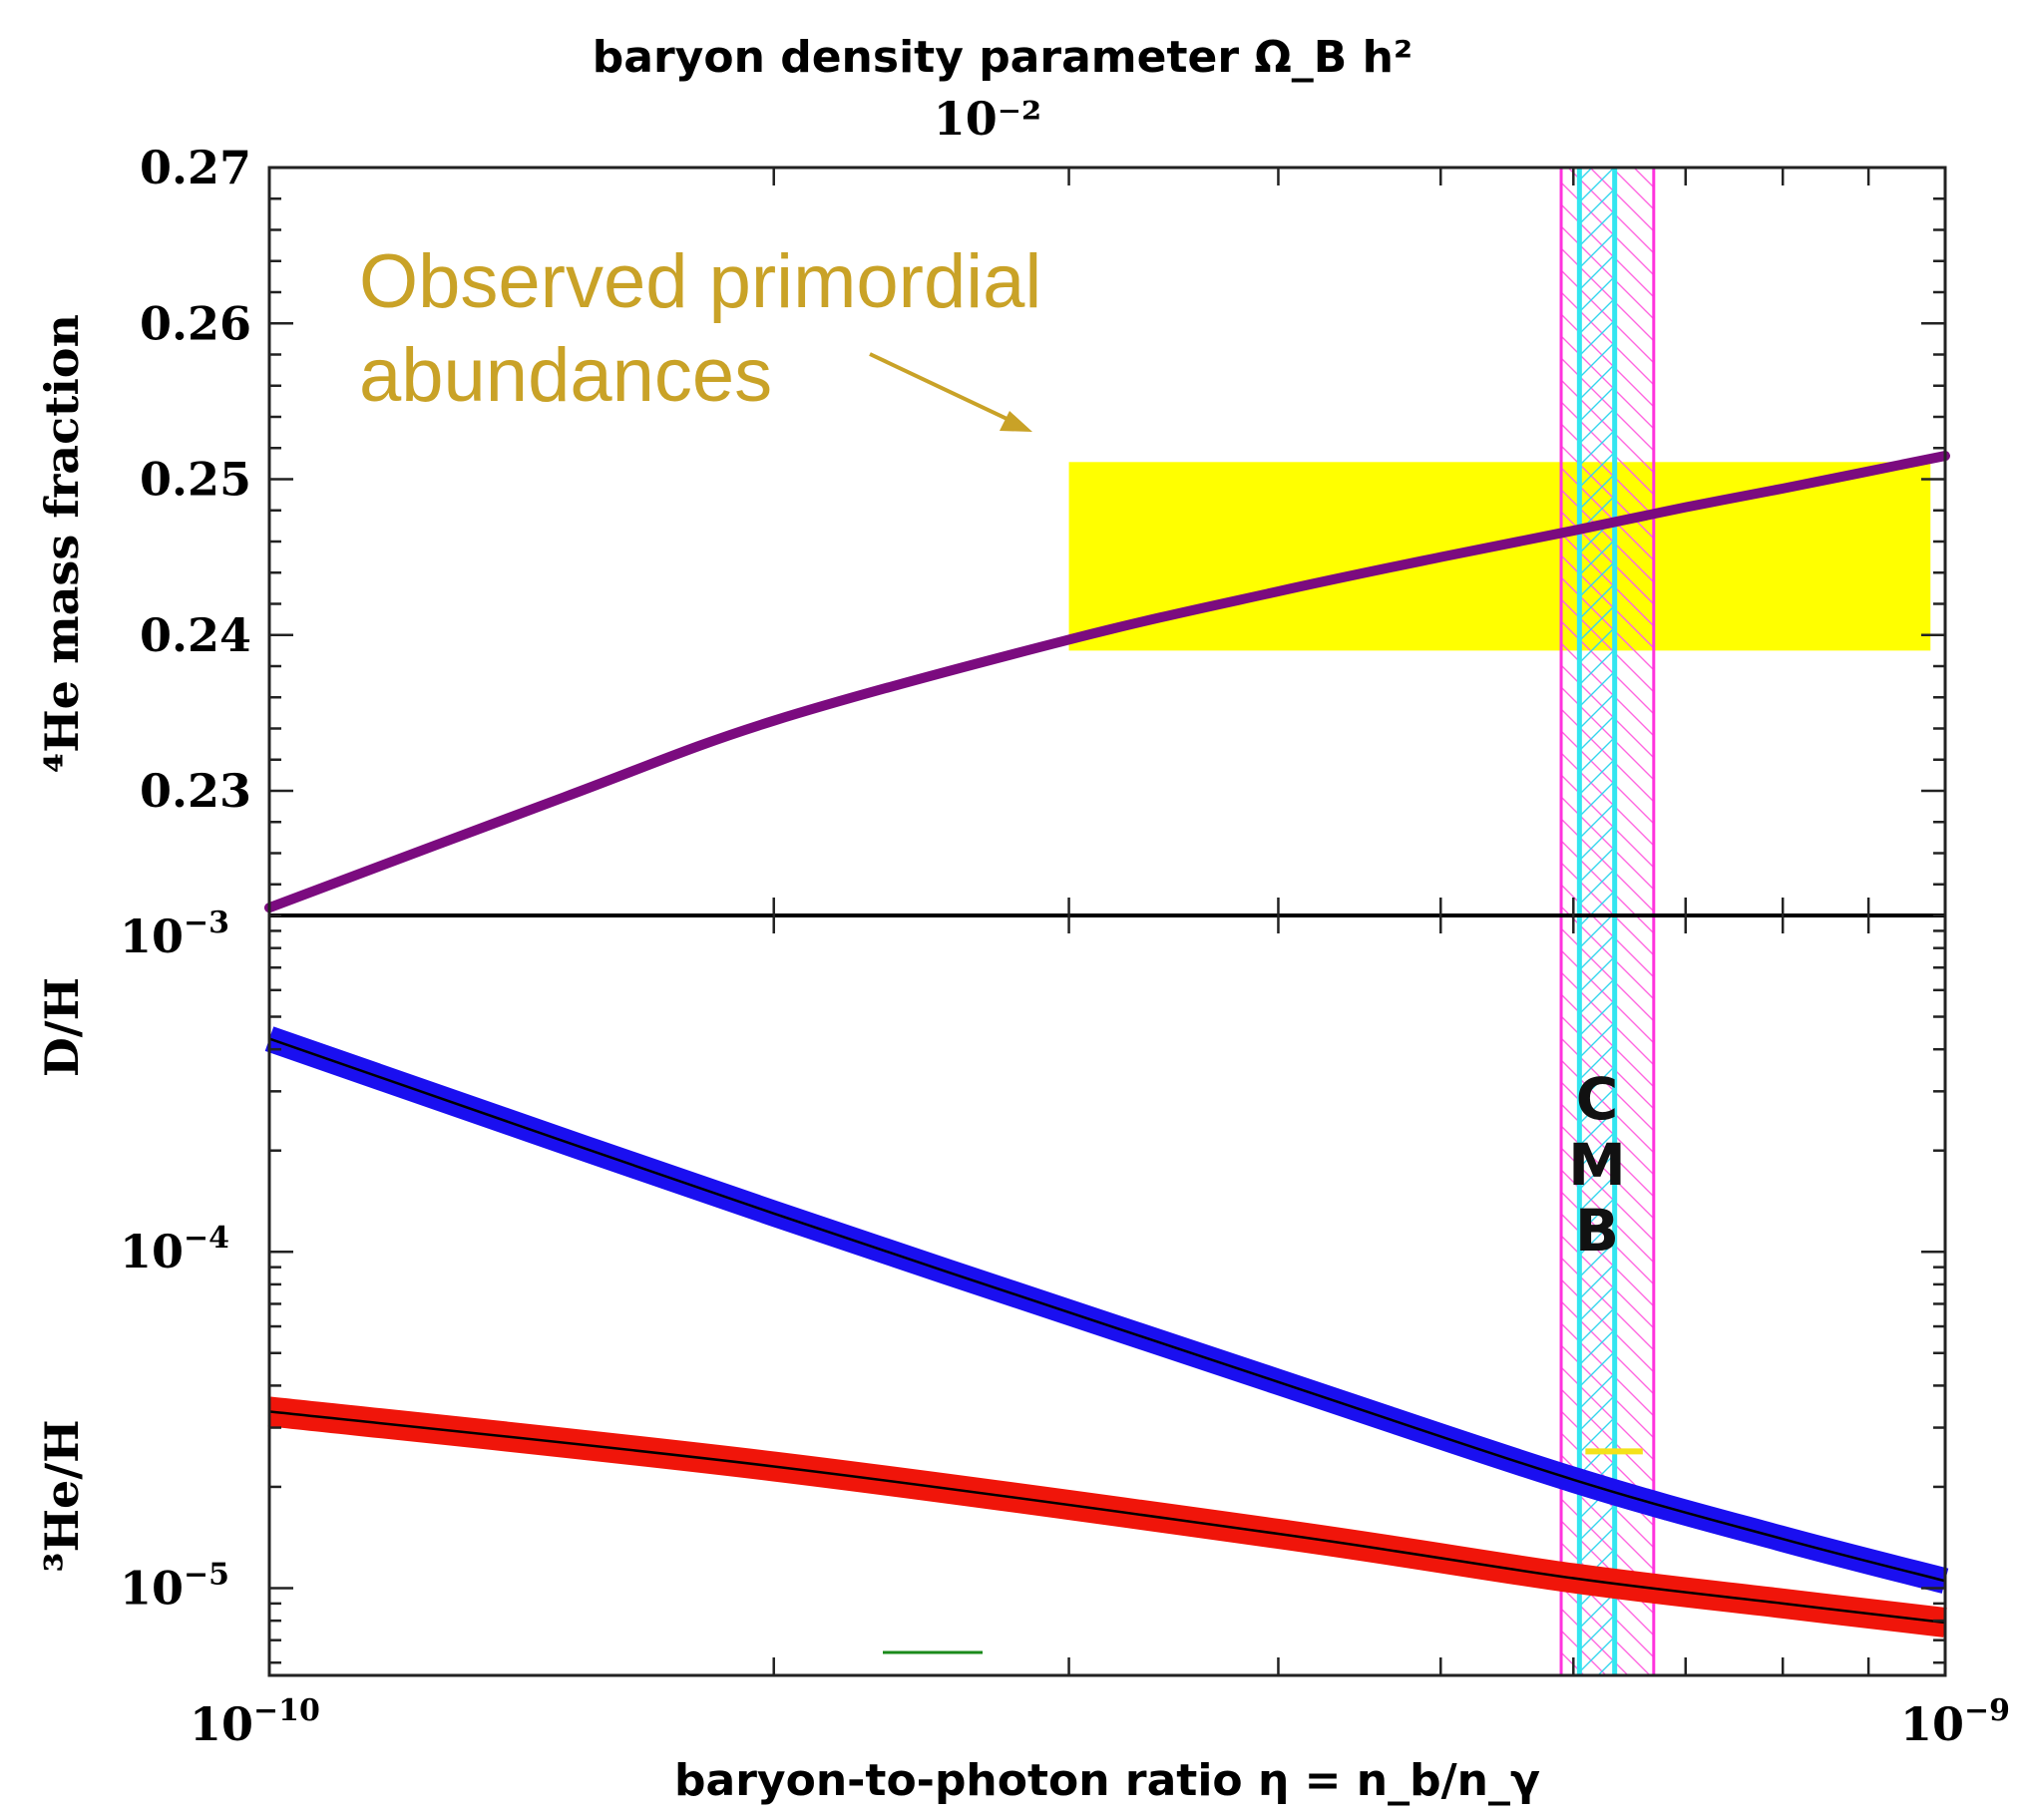 The image size is (2018, 1820). I want to click on tick-exponent: −9, so click(1987, 1710).